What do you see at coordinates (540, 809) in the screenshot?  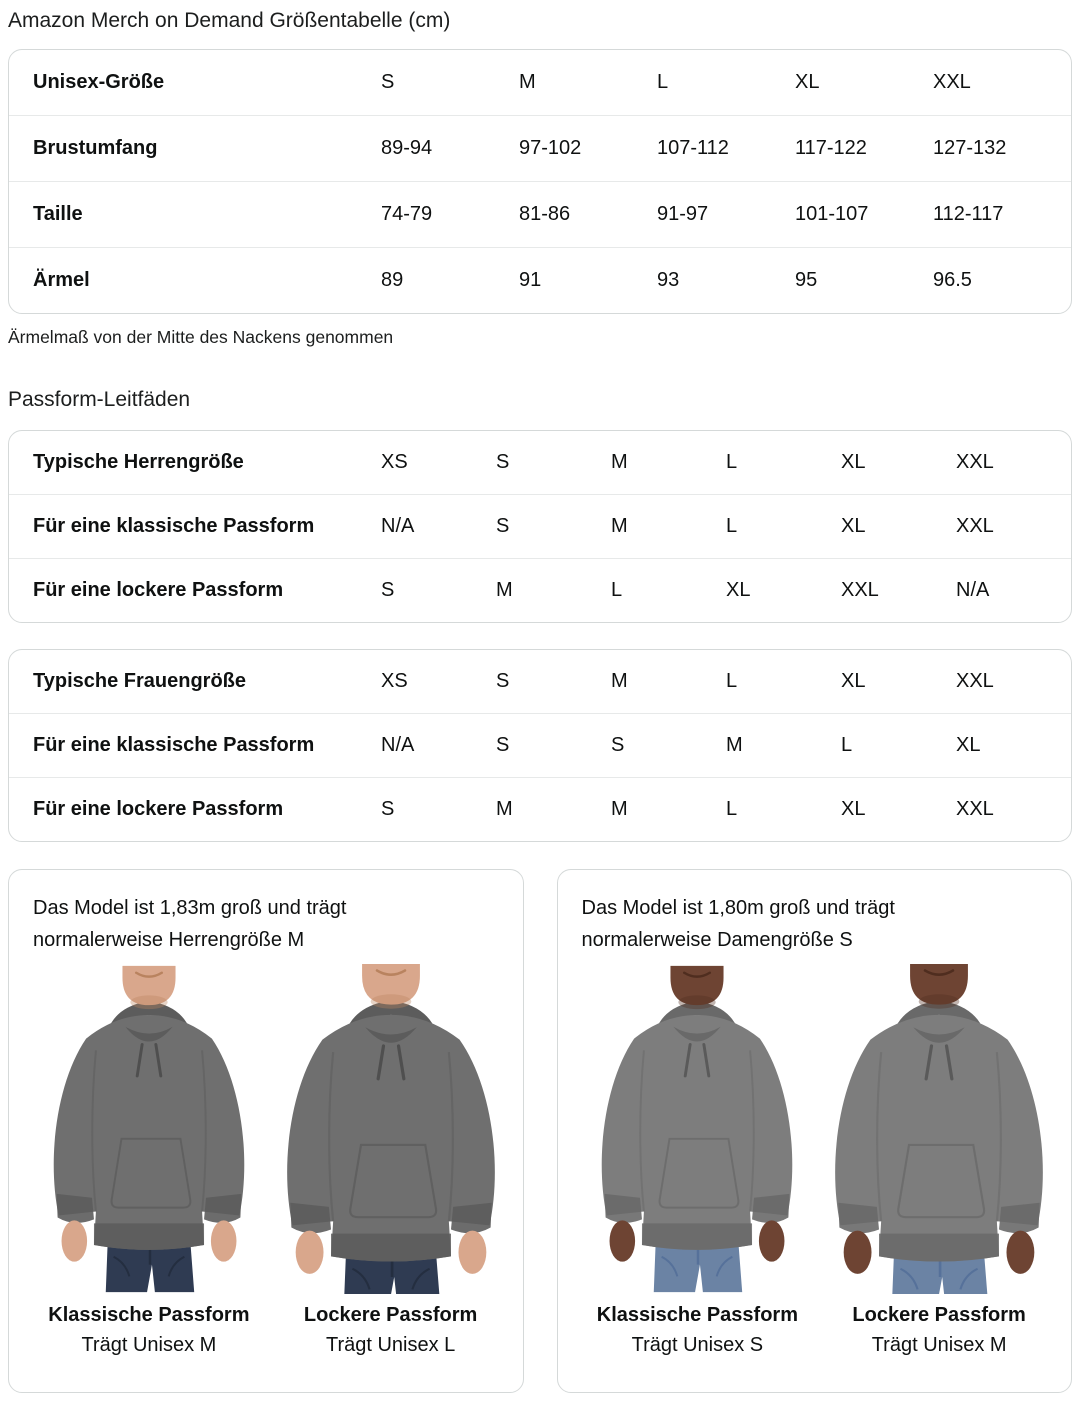 I see `table-row: Für eine lockere Passform S M M L XL XXL` at bounding box center [540, 809].